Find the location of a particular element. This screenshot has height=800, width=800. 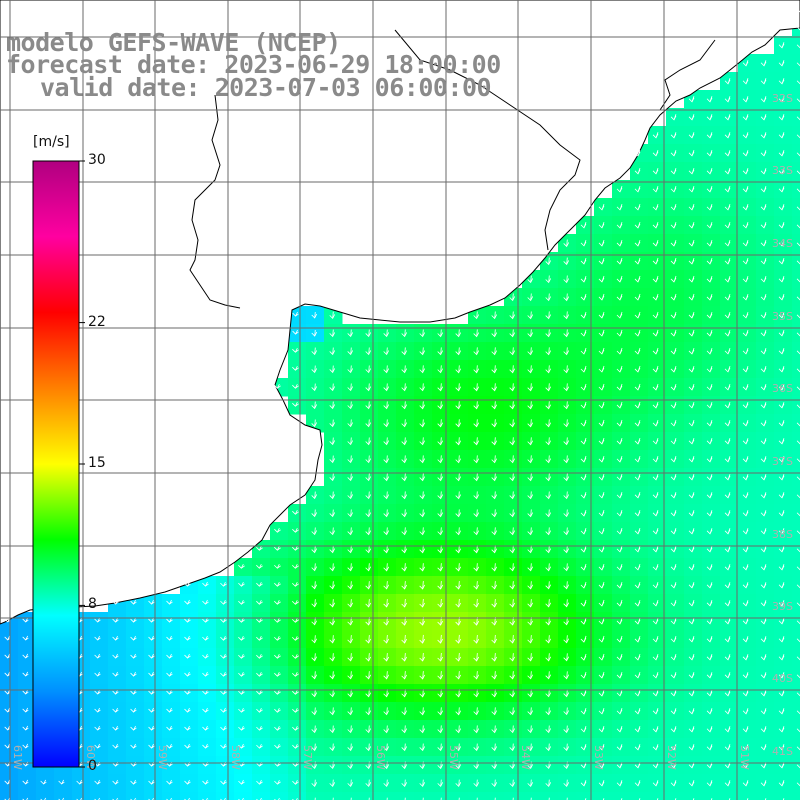

longitude-label: 56W is located at coordinates (380, 757).